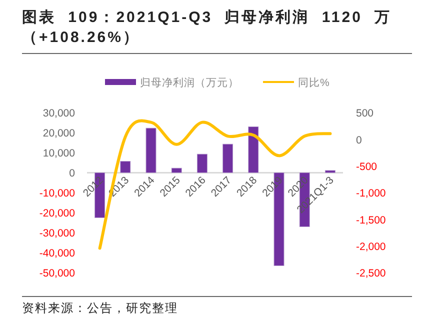 This screenshot has height=329, width=423. What do you see at coordinates (100, 308) in the screenshot?
I see `text: 资料来源：公告，研究整理` at bounding box center [100, 308].